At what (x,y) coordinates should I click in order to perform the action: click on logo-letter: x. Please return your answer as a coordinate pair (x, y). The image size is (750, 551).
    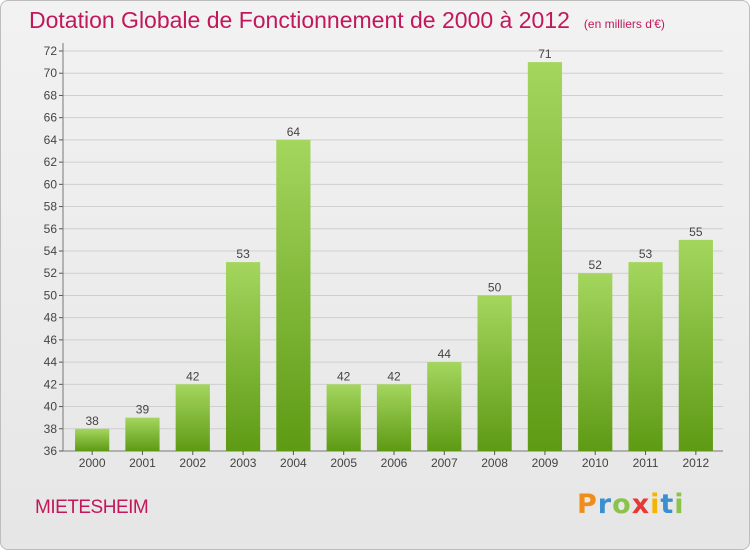
    Looking at the image, I should click on (641, 504).